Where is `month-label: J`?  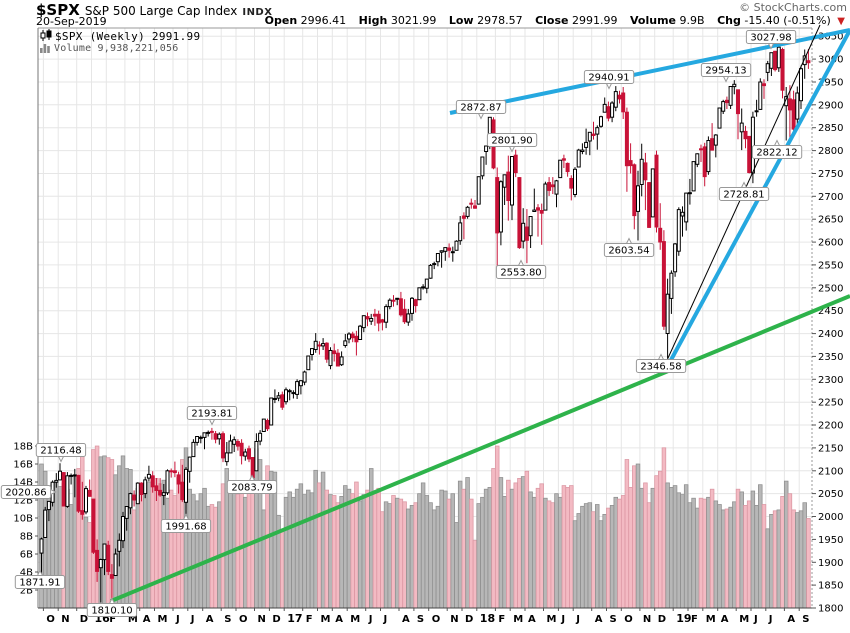 month-label: J is located at coordinates (577, 619).